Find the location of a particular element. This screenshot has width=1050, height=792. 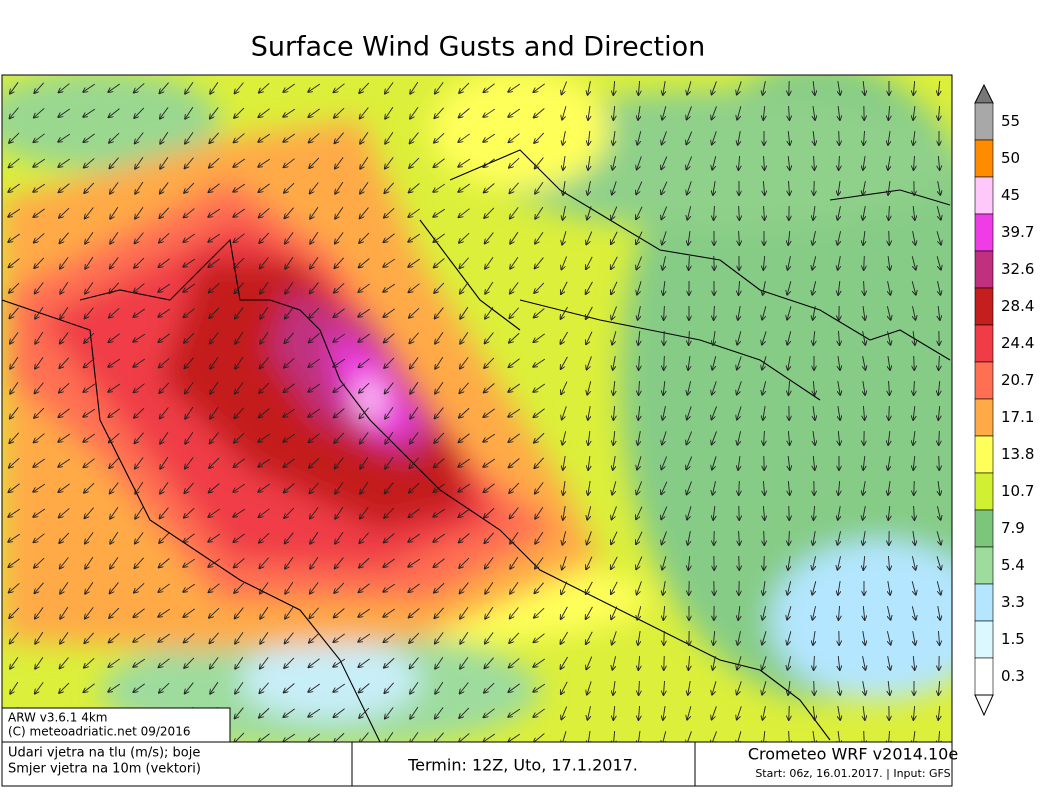

title: Surface Wind Gusts and Direction is located at coordinates (478, 47).